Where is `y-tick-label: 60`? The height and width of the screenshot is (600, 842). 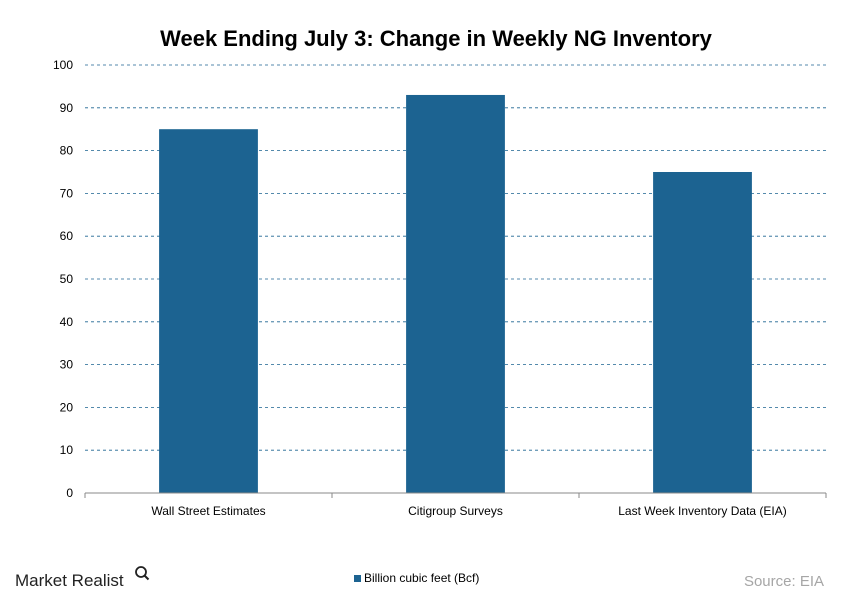 y-tick-label: 60 is located at coordinates (67, 236).